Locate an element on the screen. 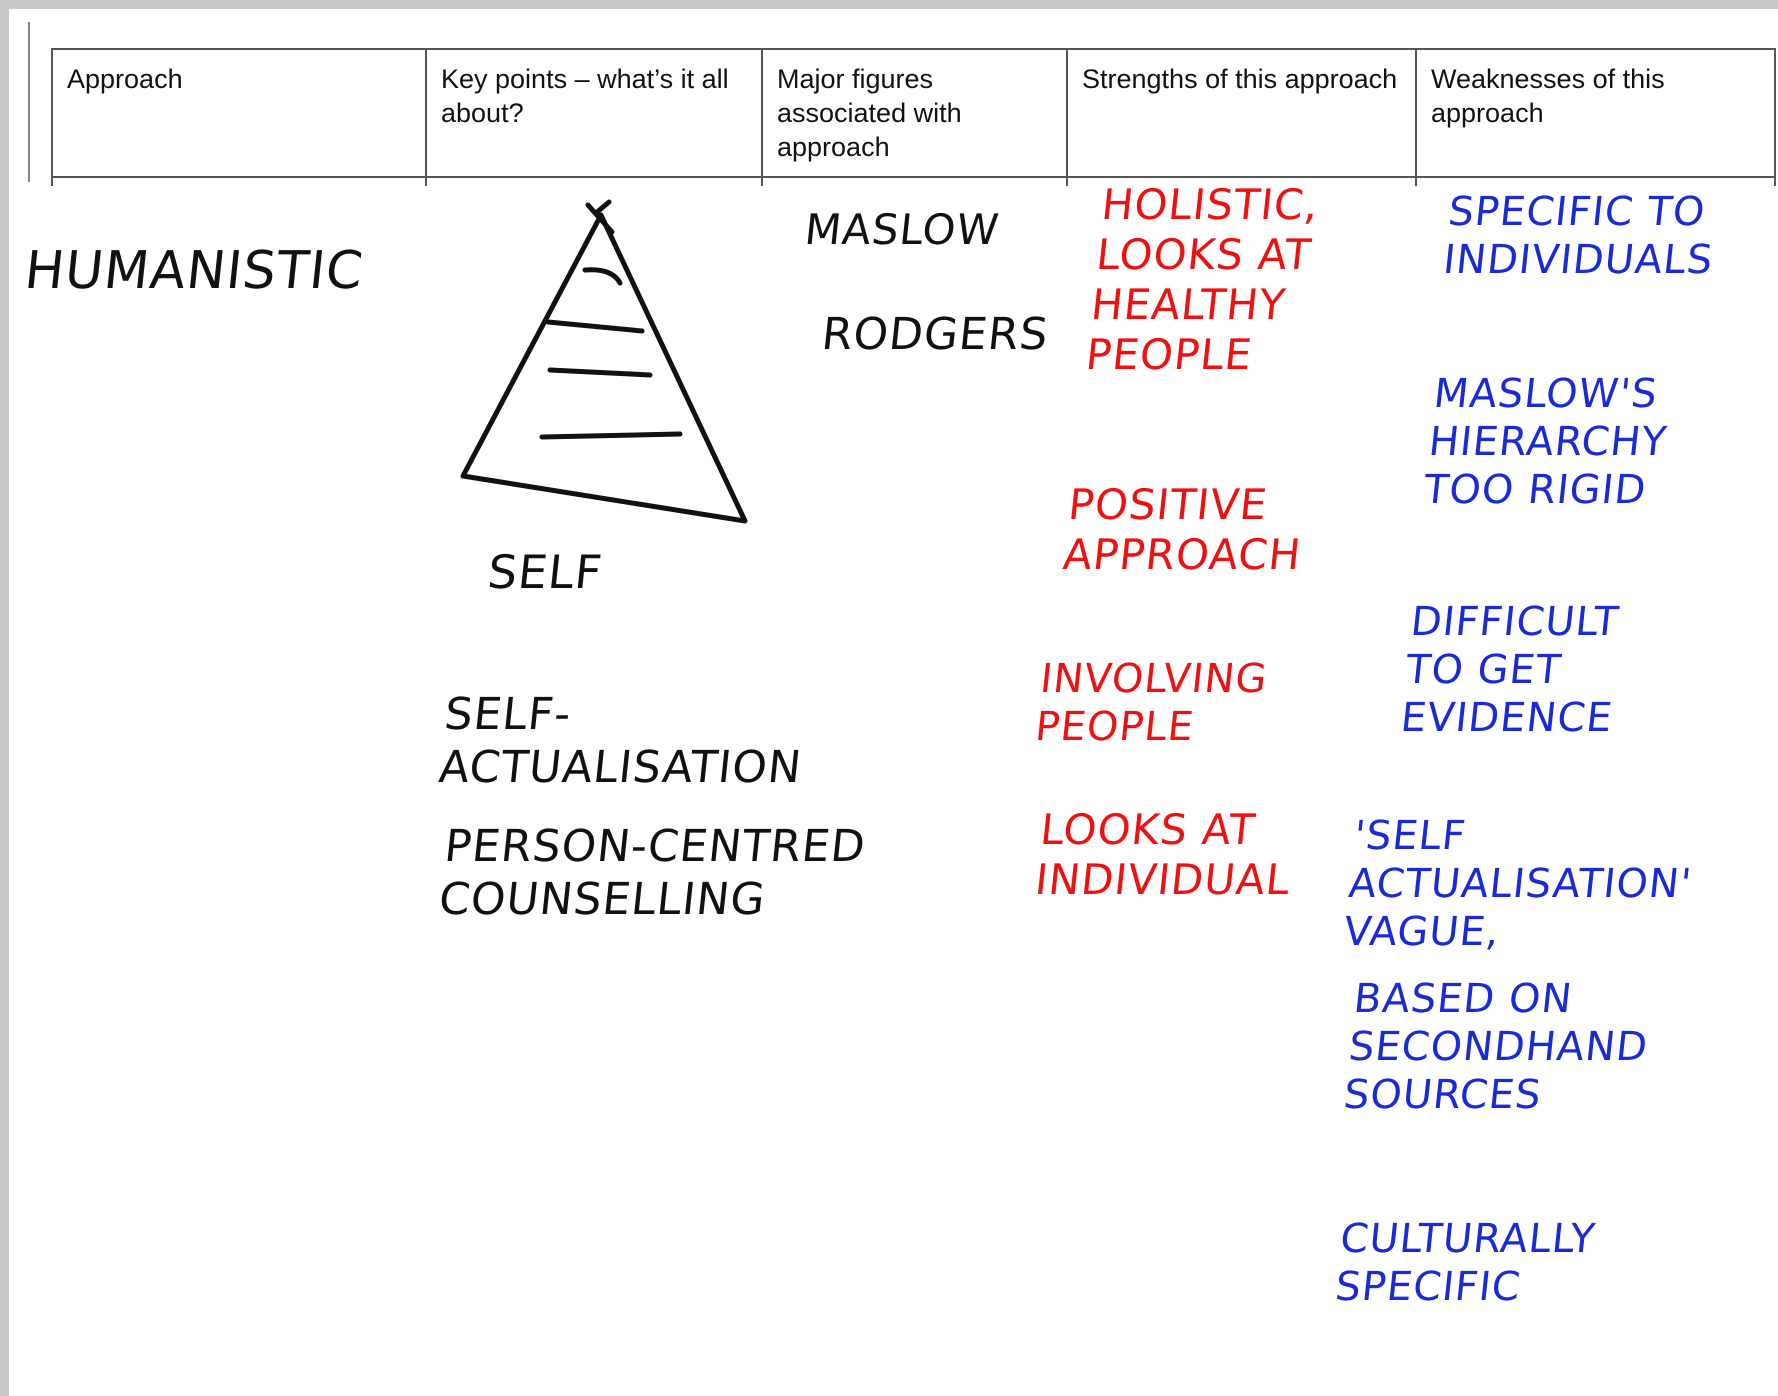 The height and width of the screenshot is (1396, 1778). note-line: ACTUALISATION' is located at coordinates (1520, 884).